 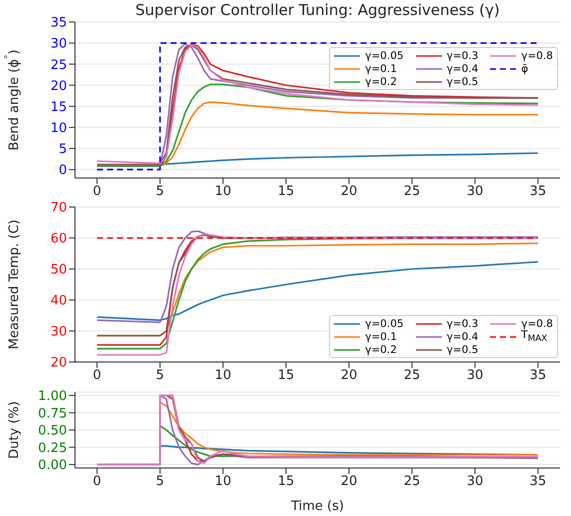 I want to click on legend-label: φ̄, so click(x=524, y=68).